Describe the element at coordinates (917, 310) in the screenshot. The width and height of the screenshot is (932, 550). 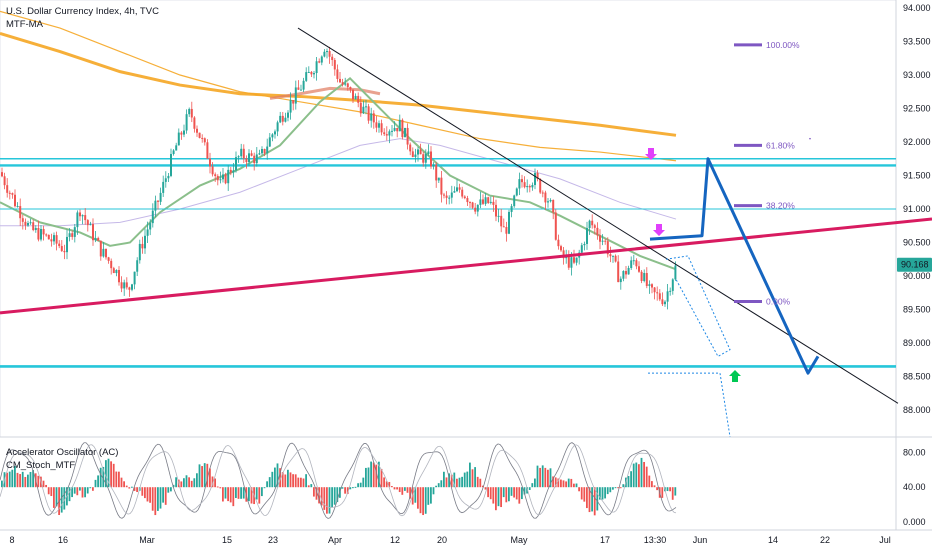
I see `price-tick-label: 89.500` at that location.